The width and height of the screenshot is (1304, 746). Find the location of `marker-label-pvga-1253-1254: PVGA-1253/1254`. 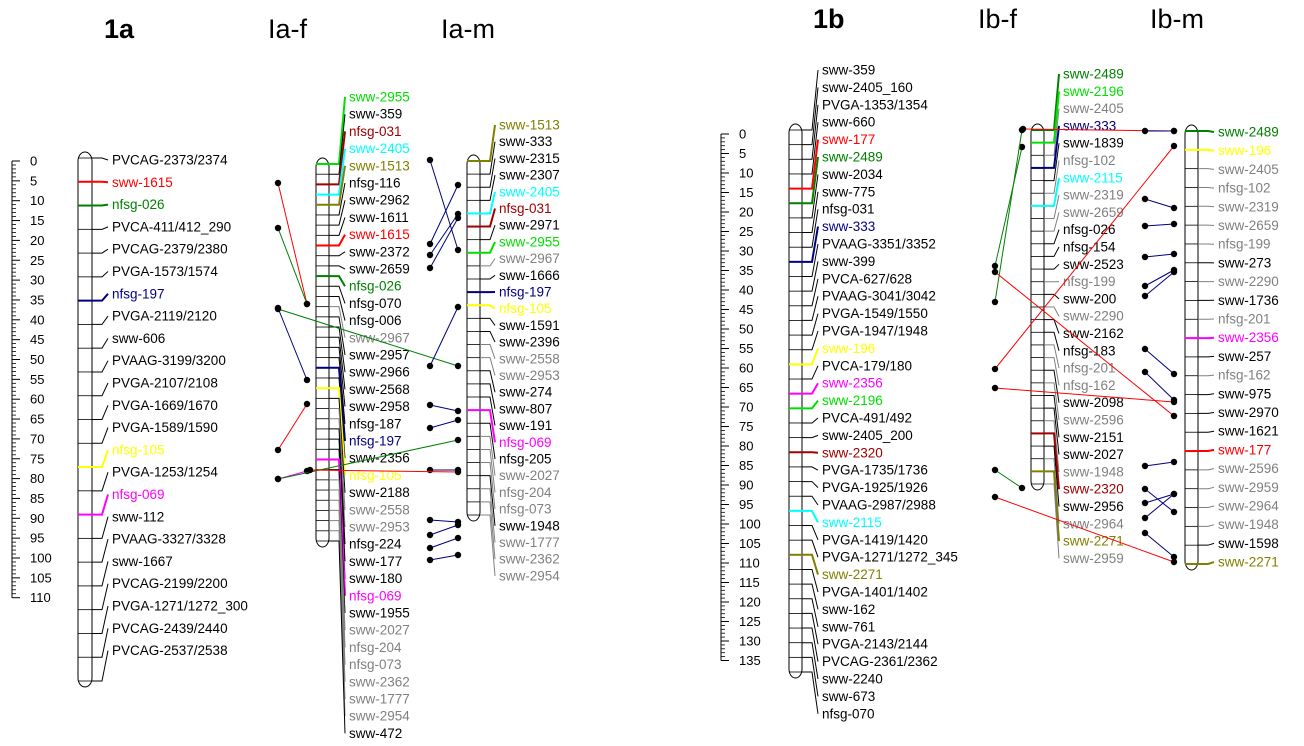

marker-label-pvga-1253-1254: PVGA-1253/1254 is located at coordinates (165, 472).